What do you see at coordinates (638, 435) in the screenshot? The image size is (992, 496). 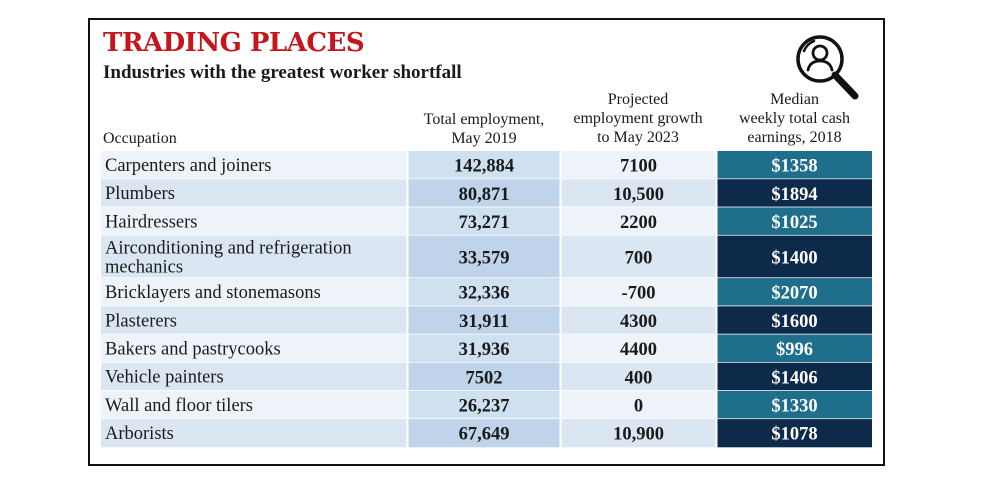 I see `growth-value: 10,900` at bounding box center [638, 435].